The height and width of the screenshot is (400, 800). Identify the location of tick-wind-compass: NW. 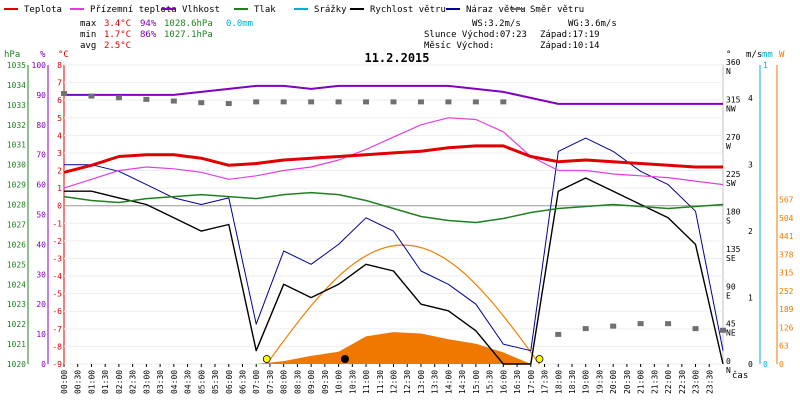
(731, 108).